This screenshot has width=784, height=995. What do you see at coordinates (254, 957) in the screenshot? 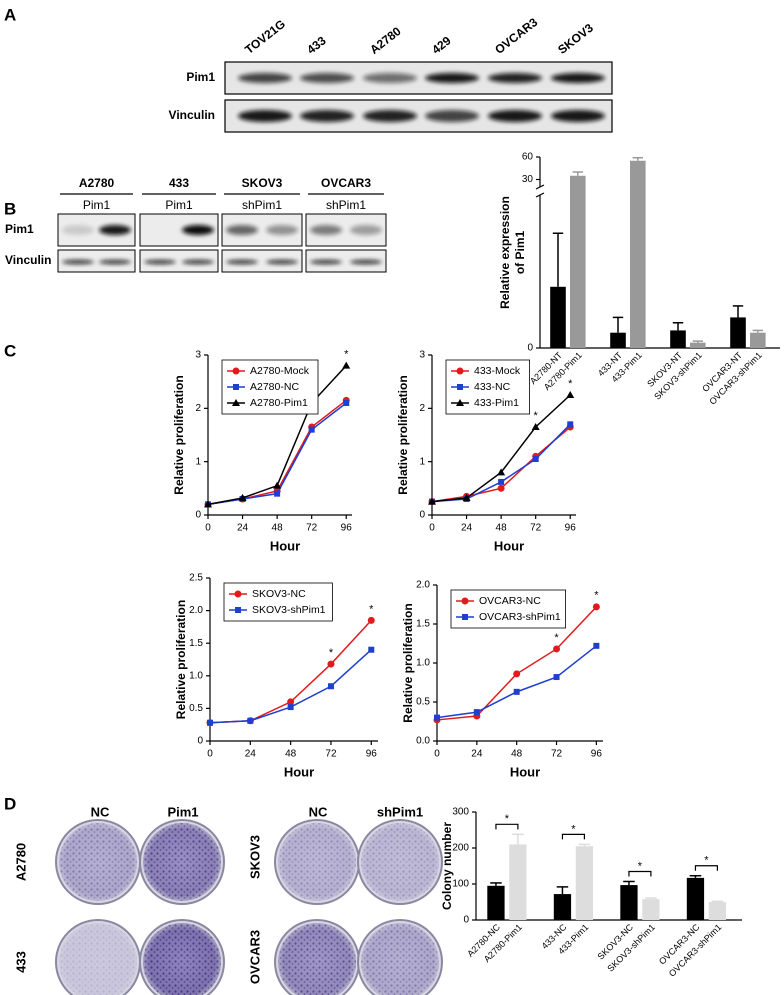
I see `row-label: OVCAR3` at bounding box center [254, 957].